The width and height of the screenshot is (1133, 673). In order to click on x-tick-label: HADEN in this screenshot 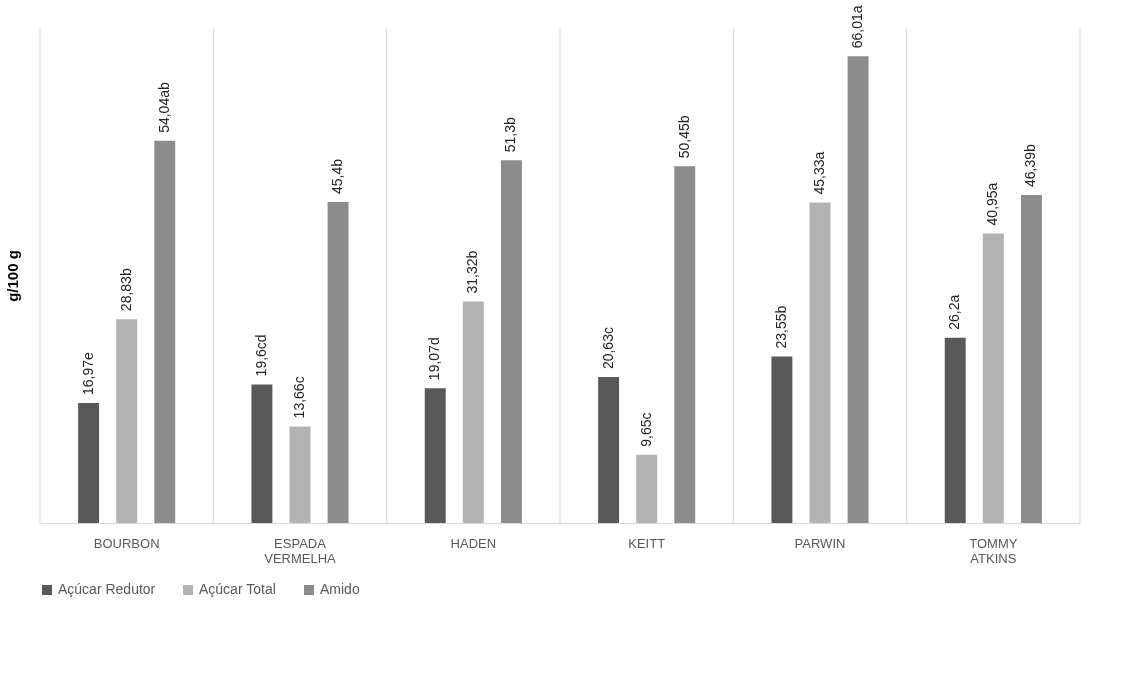, I will do `click(473, 543)`.